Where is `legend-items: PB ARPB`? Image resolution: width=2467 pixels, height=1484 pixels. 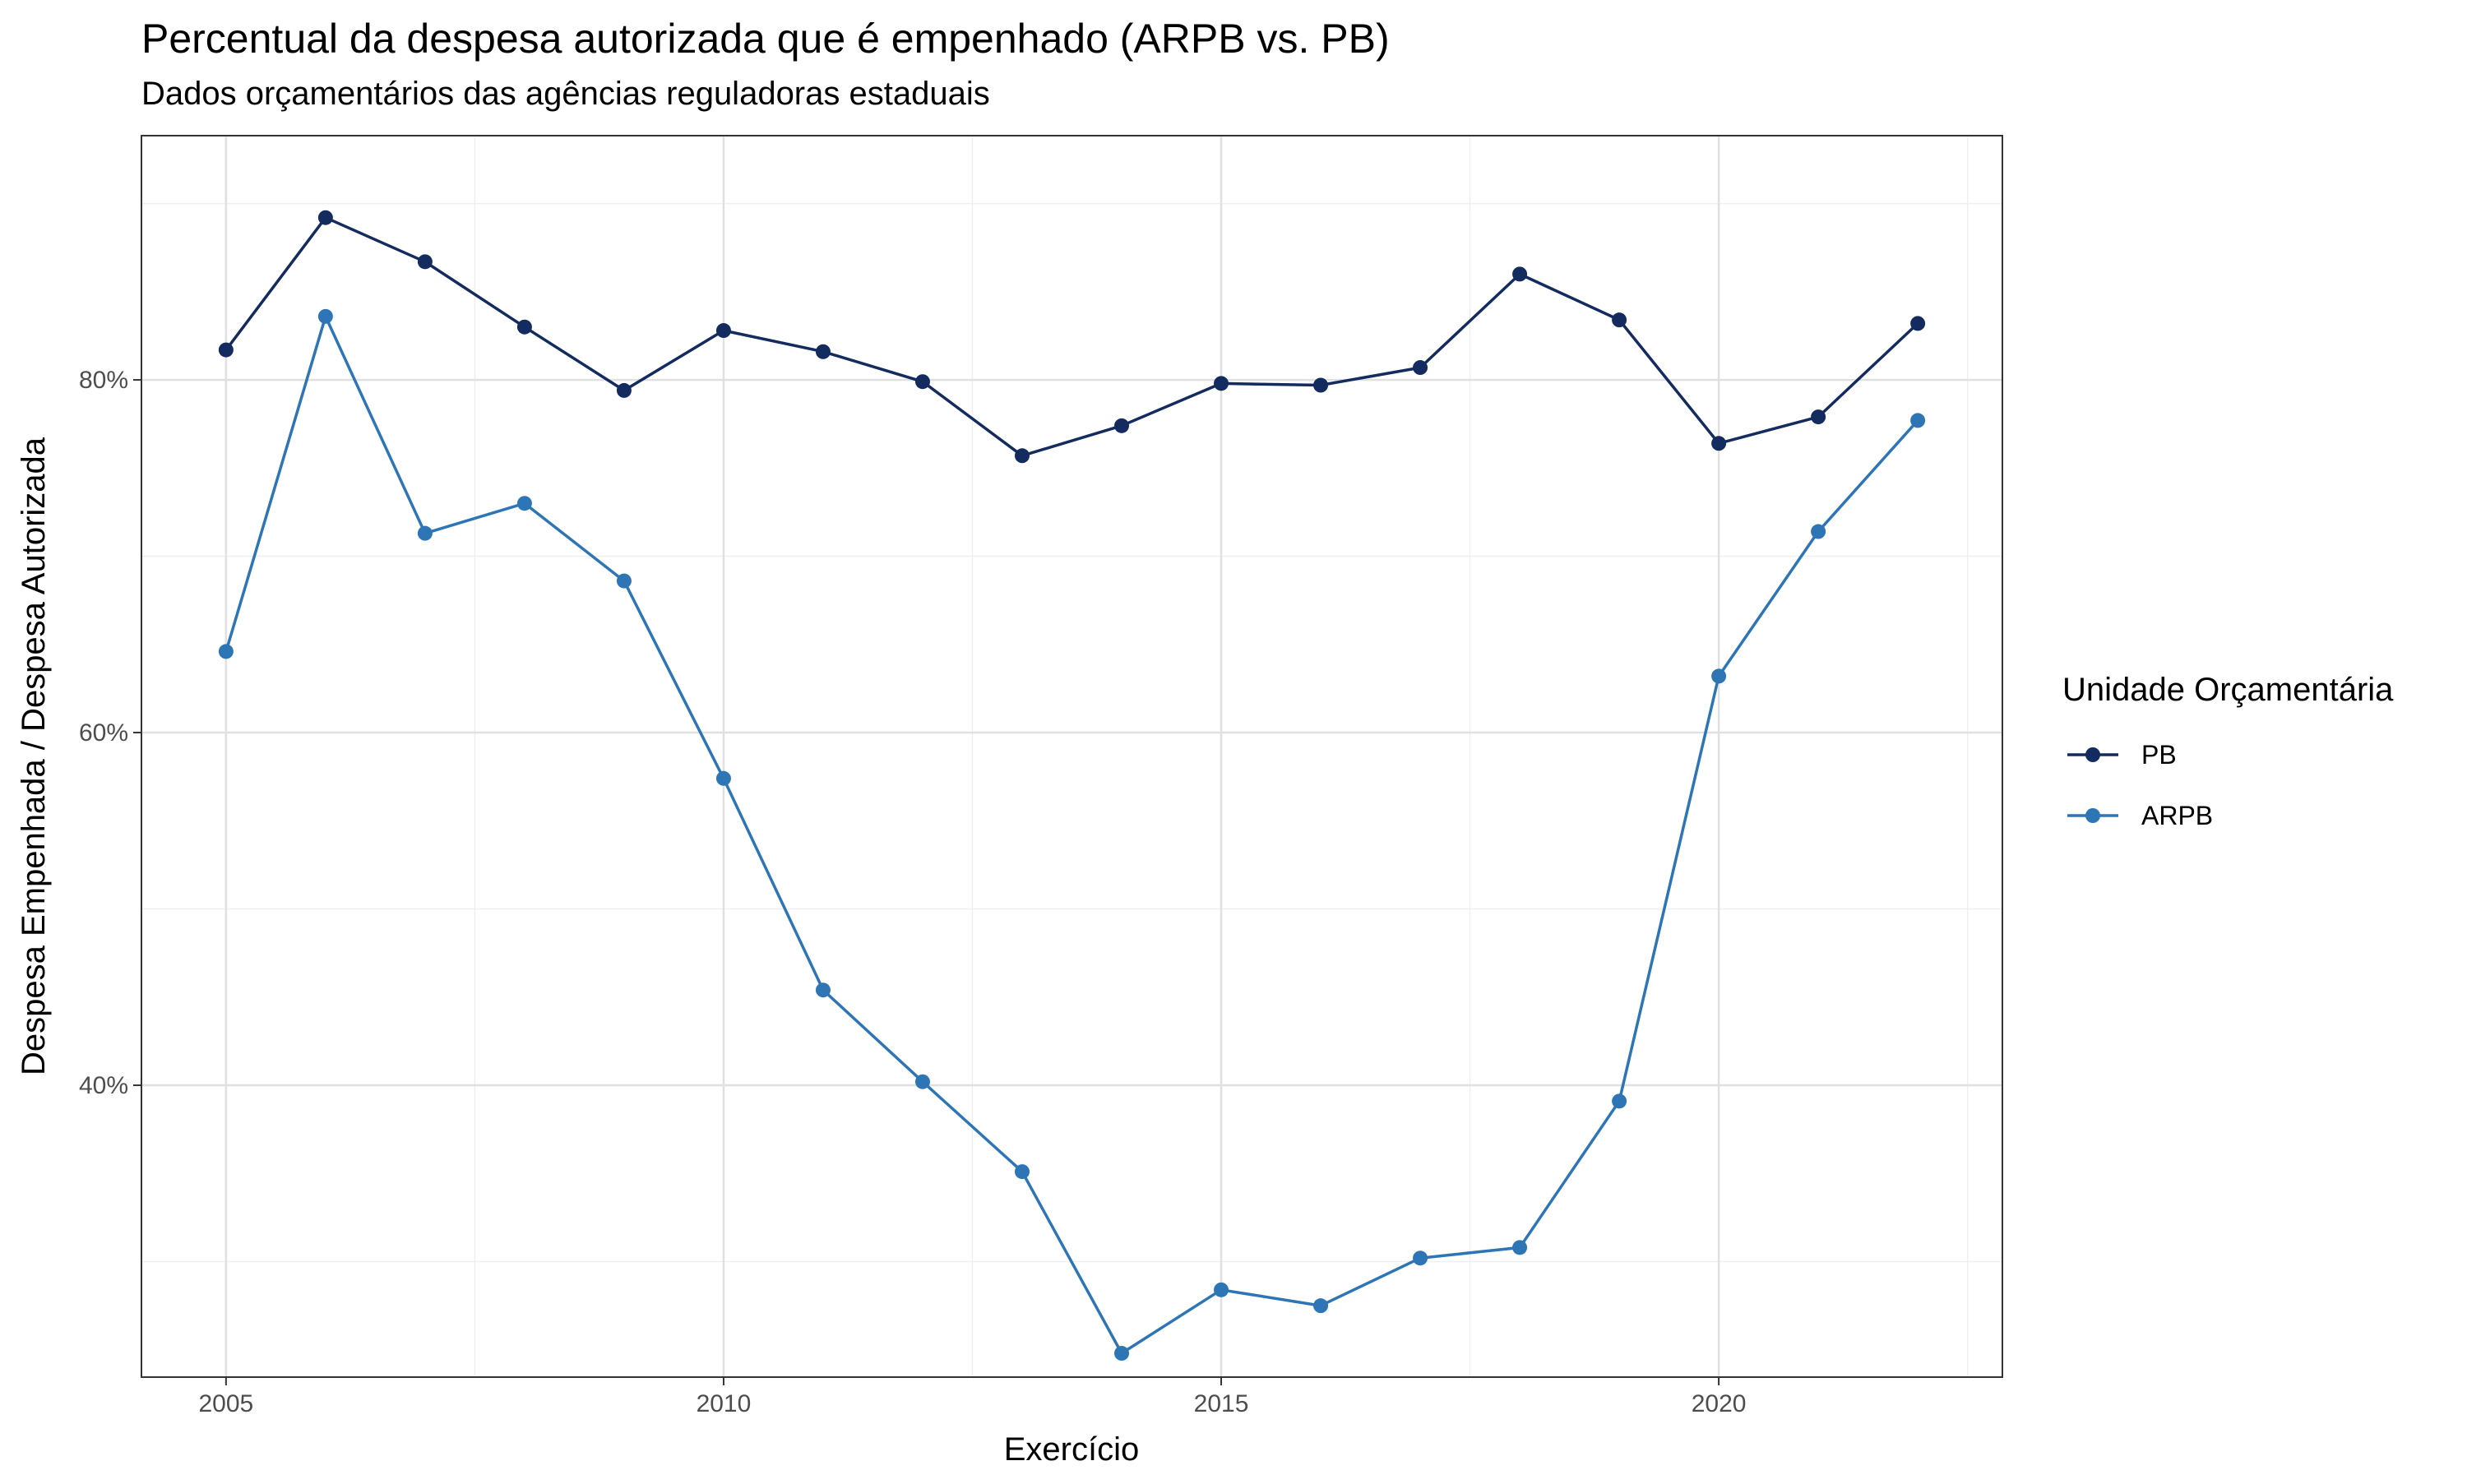 legend-items: PB ARPB is located at coordinates (2140, 785).